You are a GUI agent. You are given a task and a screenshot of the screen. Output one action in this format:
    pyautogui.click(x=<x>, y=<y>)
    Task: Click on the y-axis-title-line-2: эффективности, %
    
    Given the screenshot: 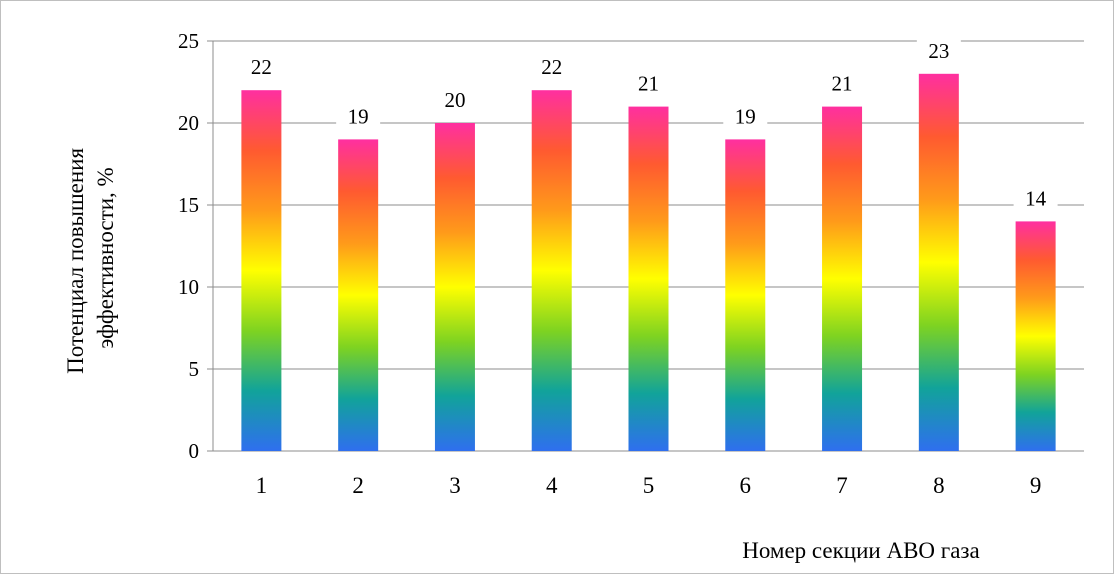 What is the action you would take?
    pyautogui.click(x=105, y=257)
    